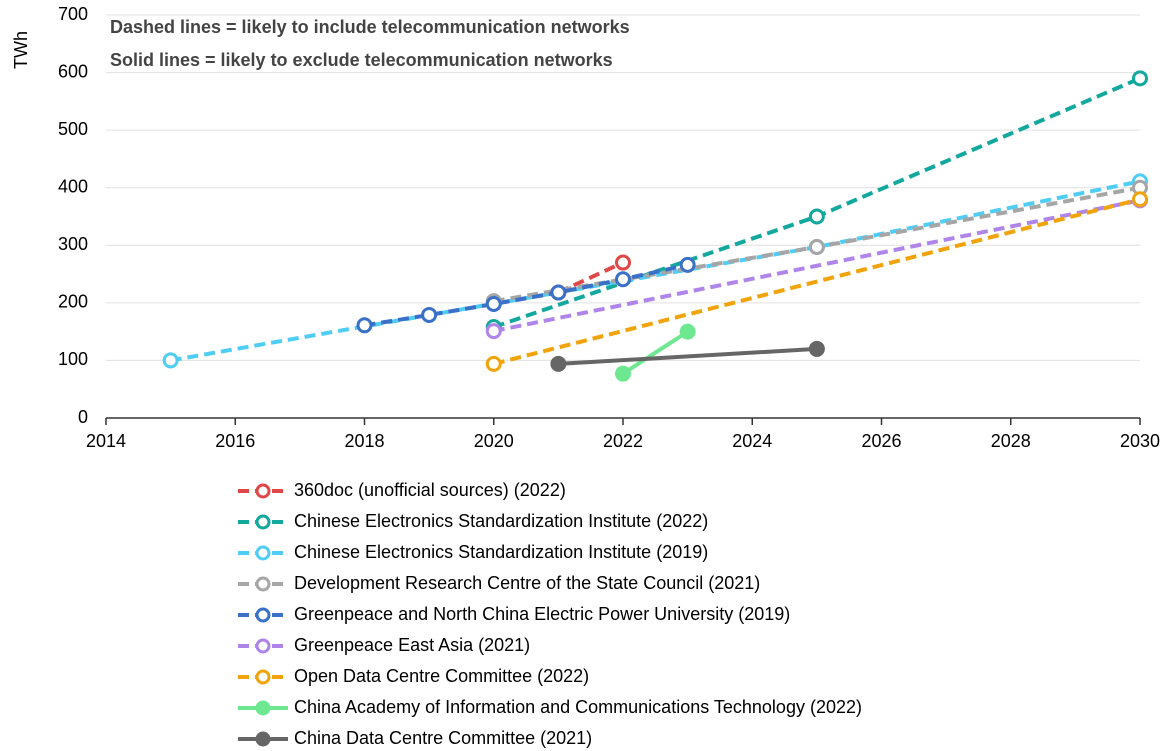  I want to click on x-tick-label: 2024, so click(752, 441).